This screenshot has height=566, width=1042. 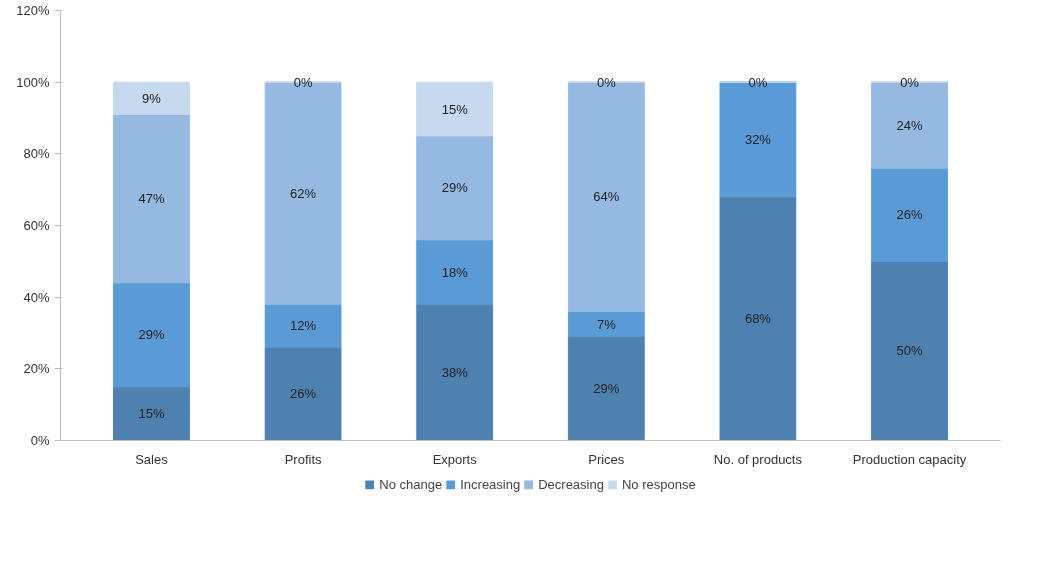 What do you see at coordinates (33, 10) in the screenshot?
I see `y-tick-label: 120%` at bounding box center [33, 10].